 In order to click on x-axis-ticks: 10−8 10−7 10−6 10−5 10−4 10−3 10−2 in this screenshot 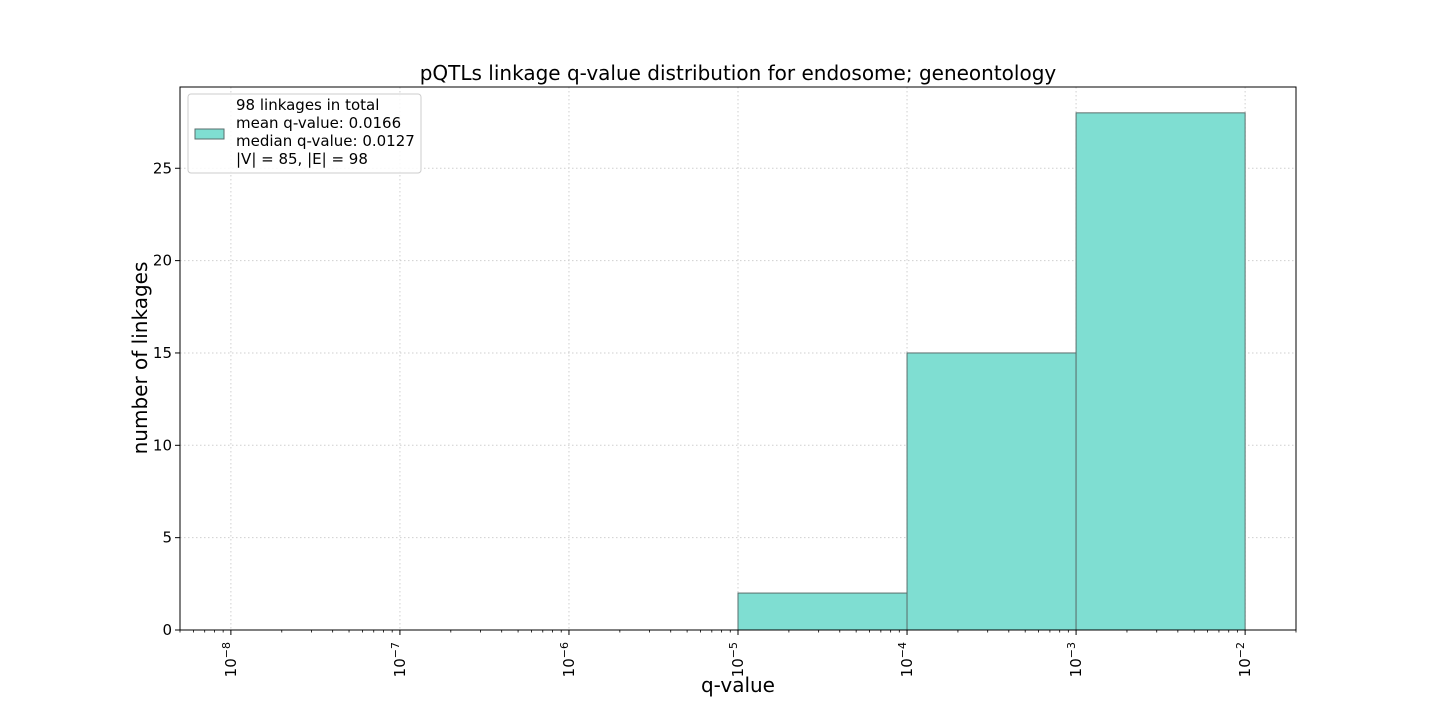, I will do `click(738, 653)`.